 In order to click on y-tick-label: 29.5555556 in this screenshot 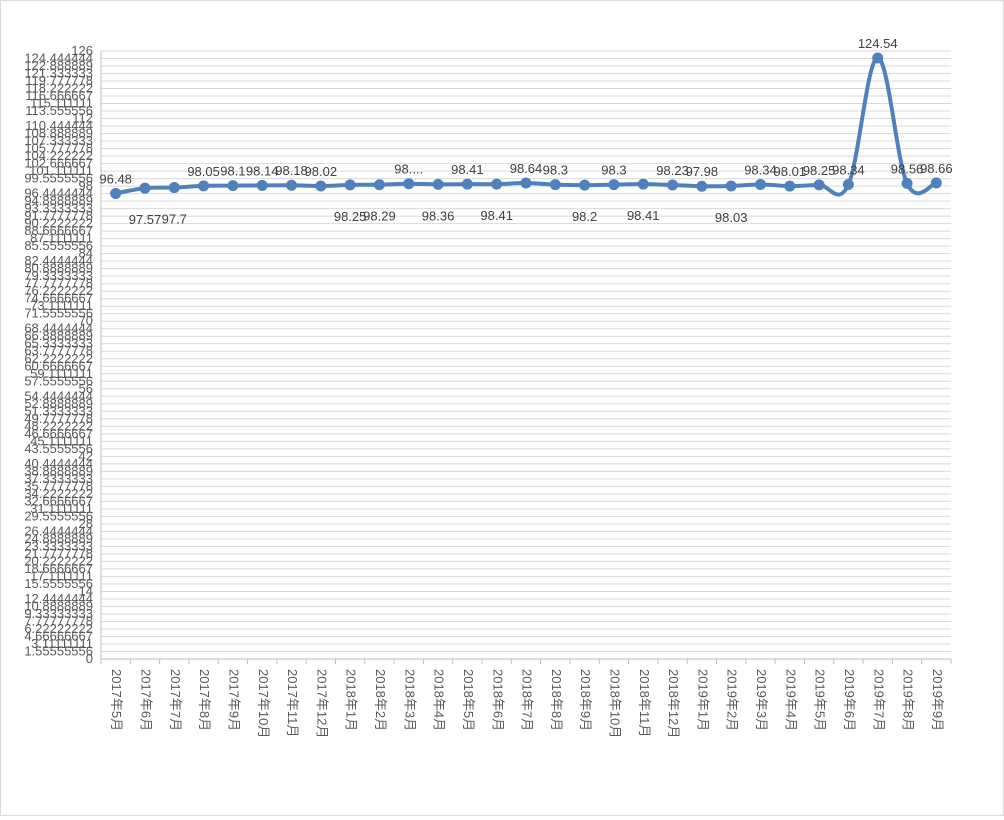, I will do `click(58, 515)`.